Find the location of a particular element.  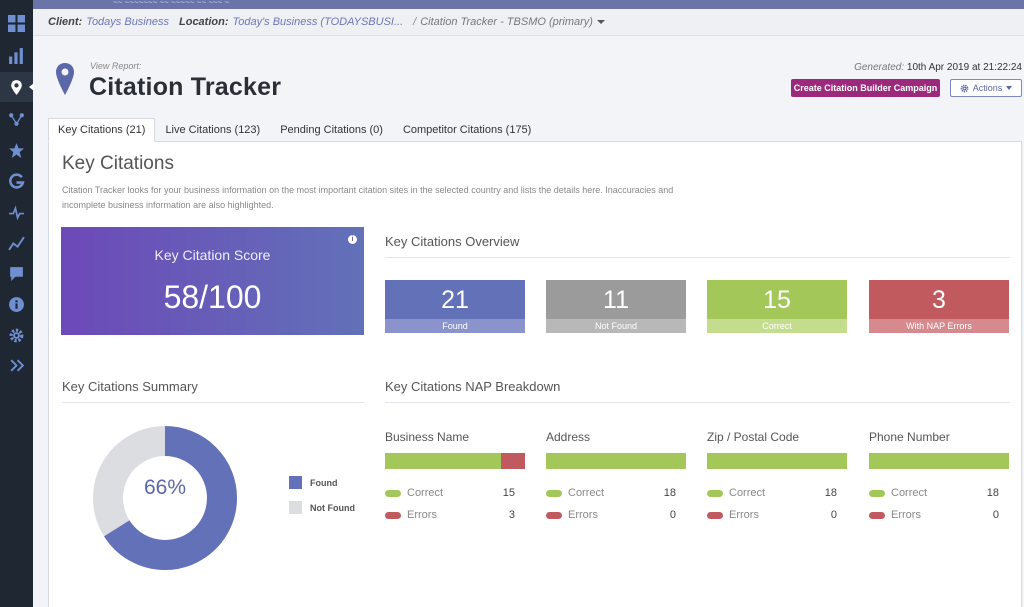

legend-label: Found is located at coordinates (324, 482).